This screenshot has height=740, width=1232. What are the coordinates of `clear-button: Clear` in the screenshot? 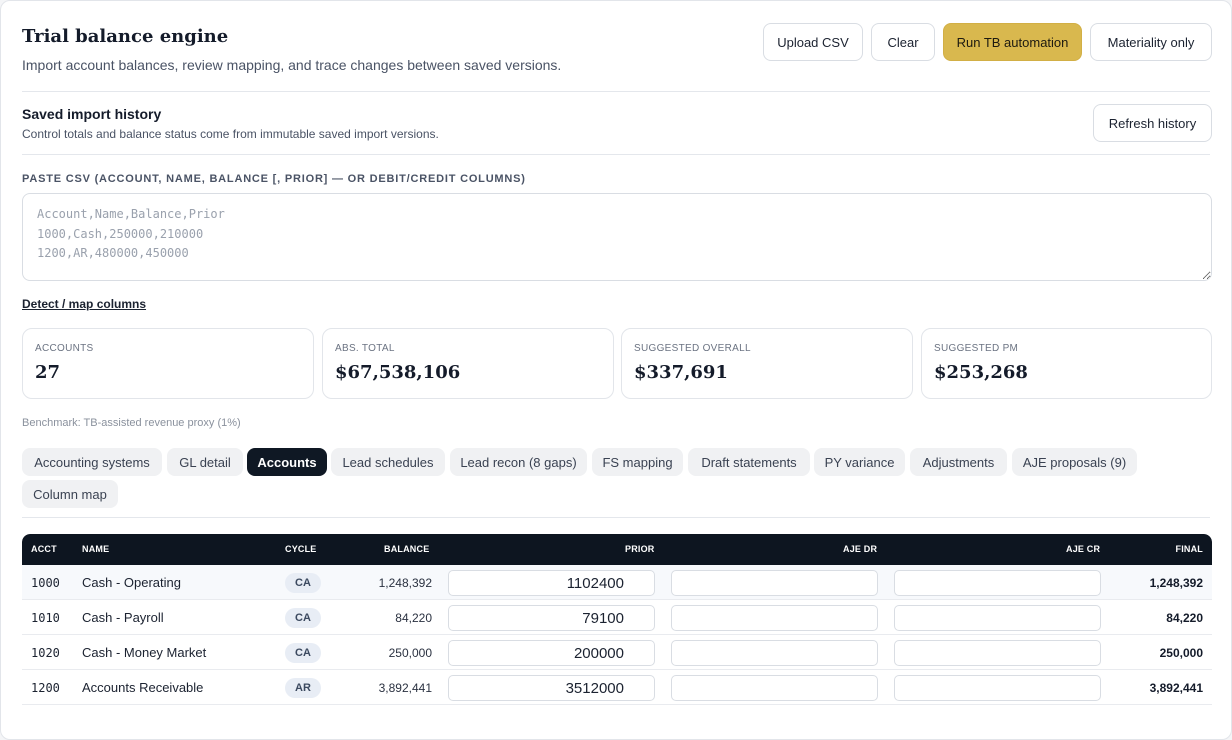 It's located at (903, 42).